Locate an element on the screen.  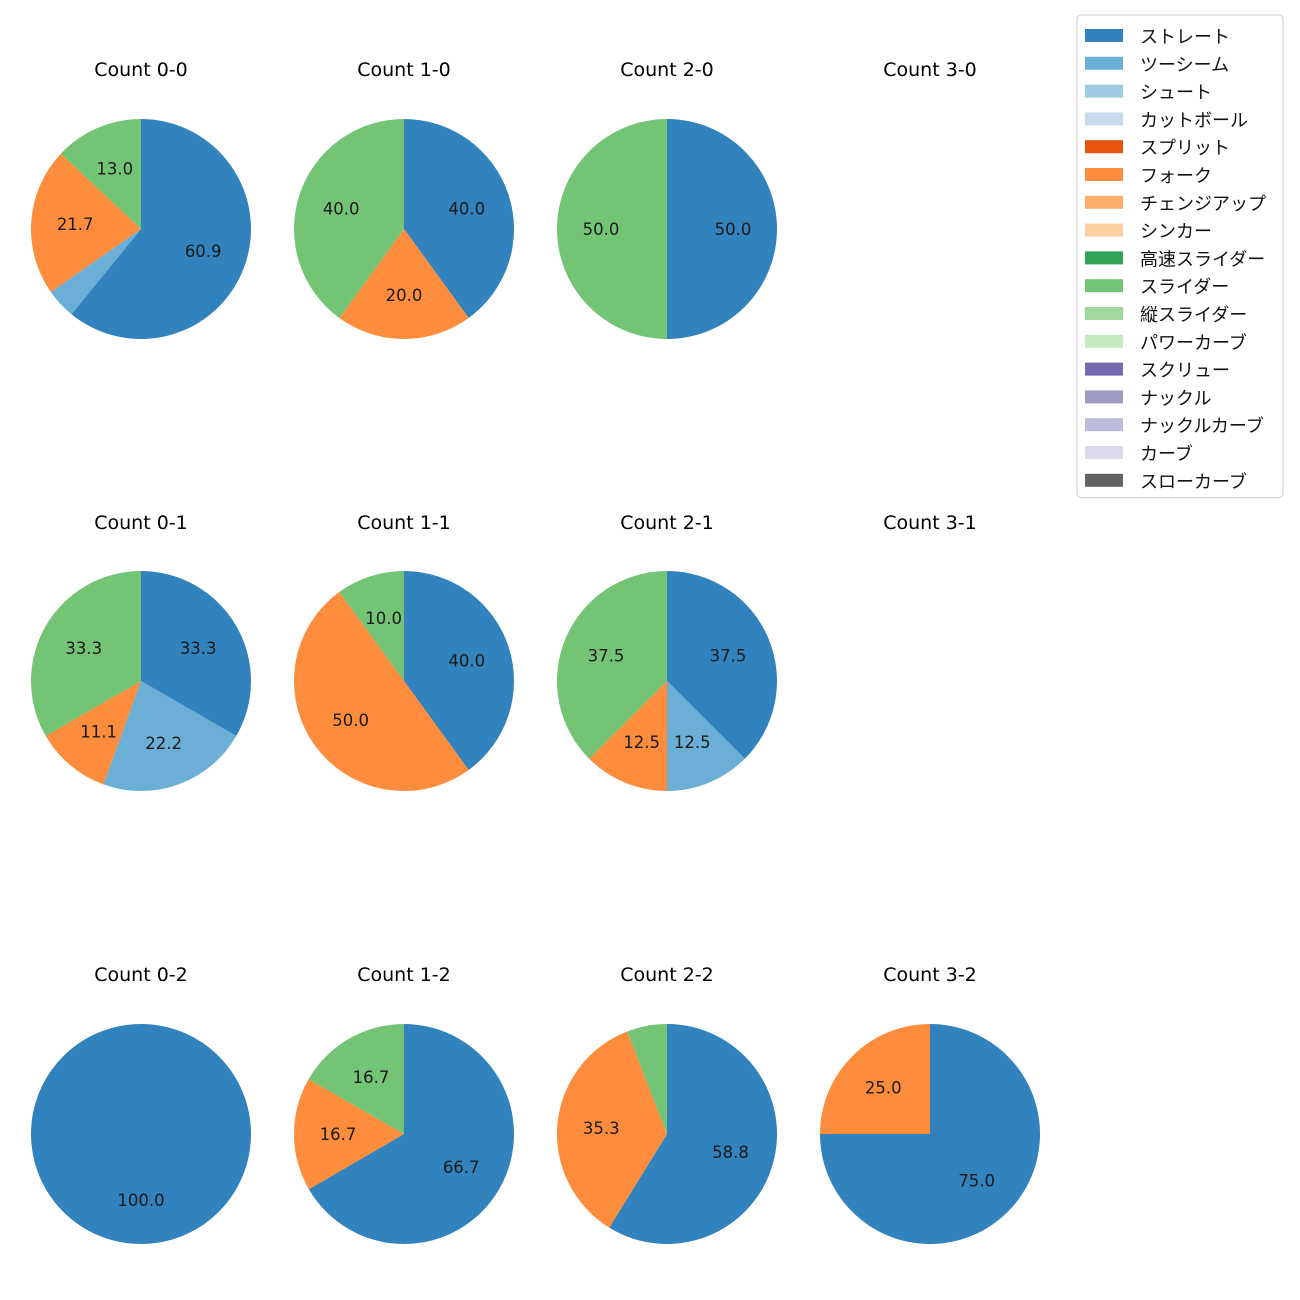
slice-label: 75.0 is located at coordinates (976, 1181).